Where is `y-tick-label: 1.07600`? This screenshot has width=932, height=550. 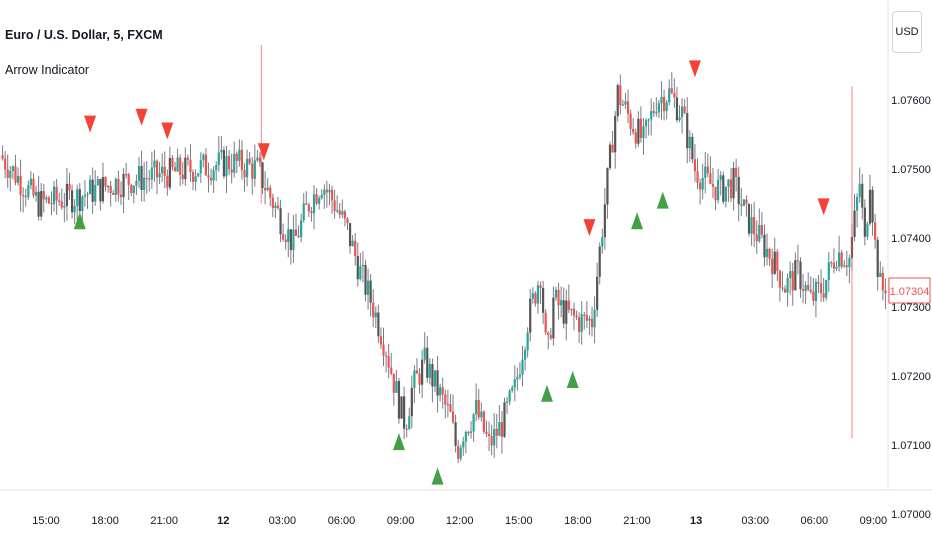
y-tick-label: 1.07600 is located at coordinates (911, 101).